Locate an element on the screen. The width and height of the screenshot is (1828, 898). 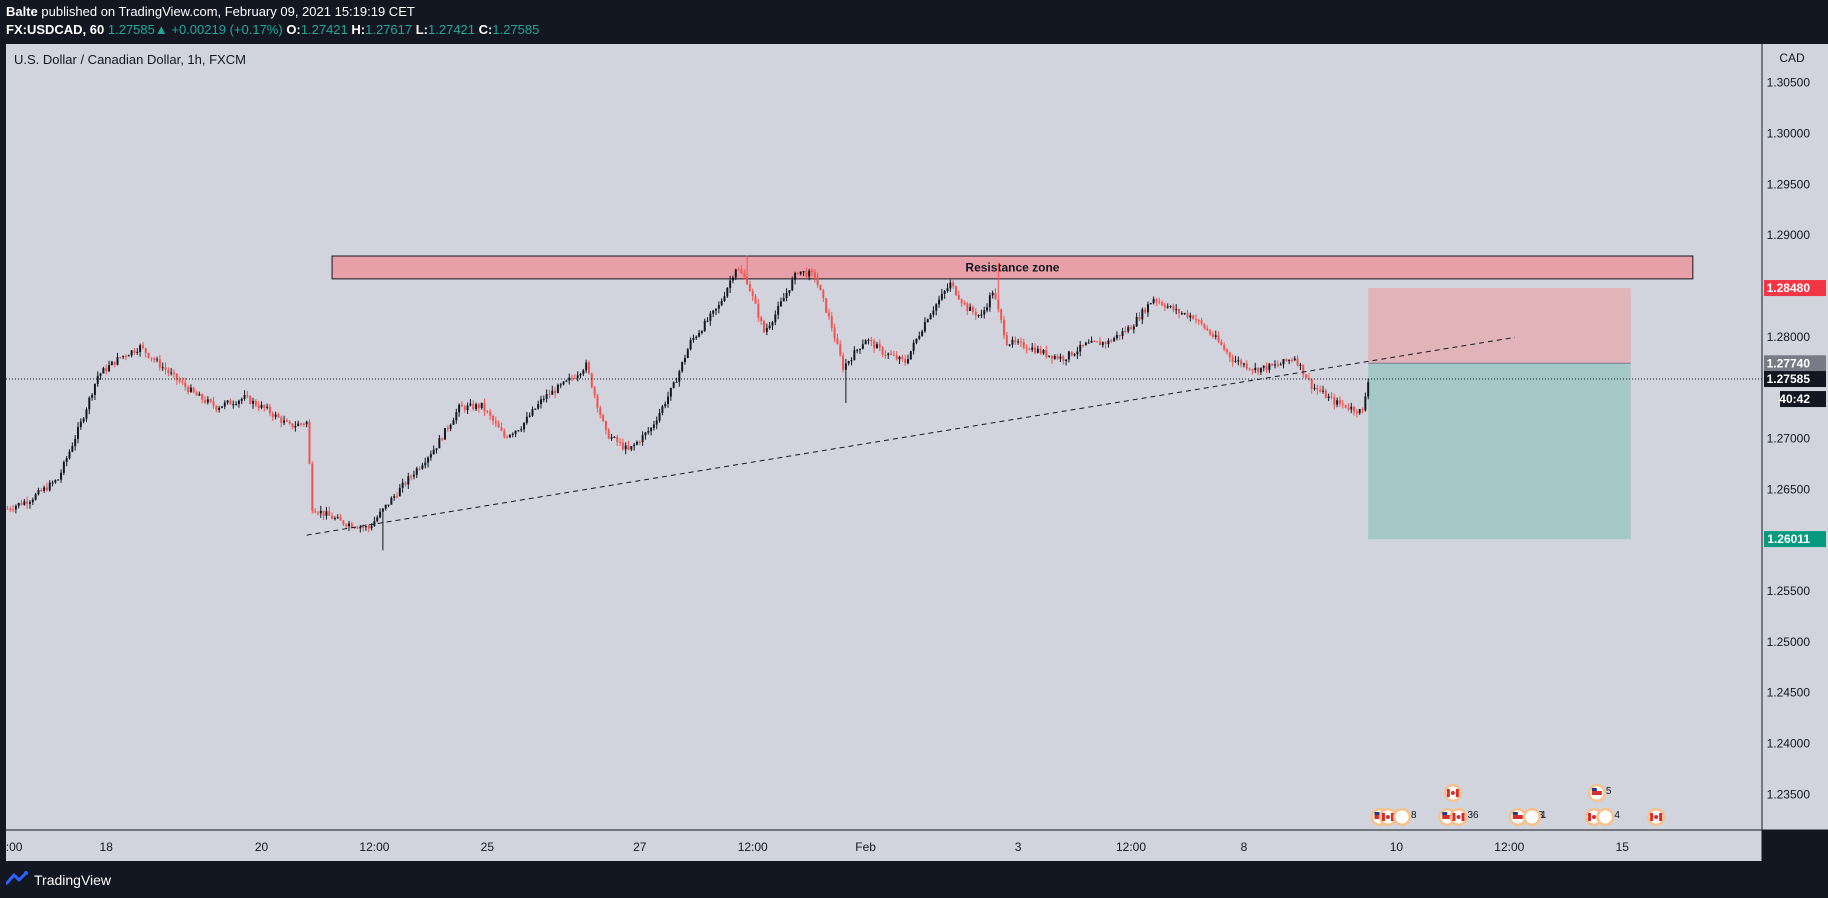
take-profit-zone is located at coordinates (1499, 451).